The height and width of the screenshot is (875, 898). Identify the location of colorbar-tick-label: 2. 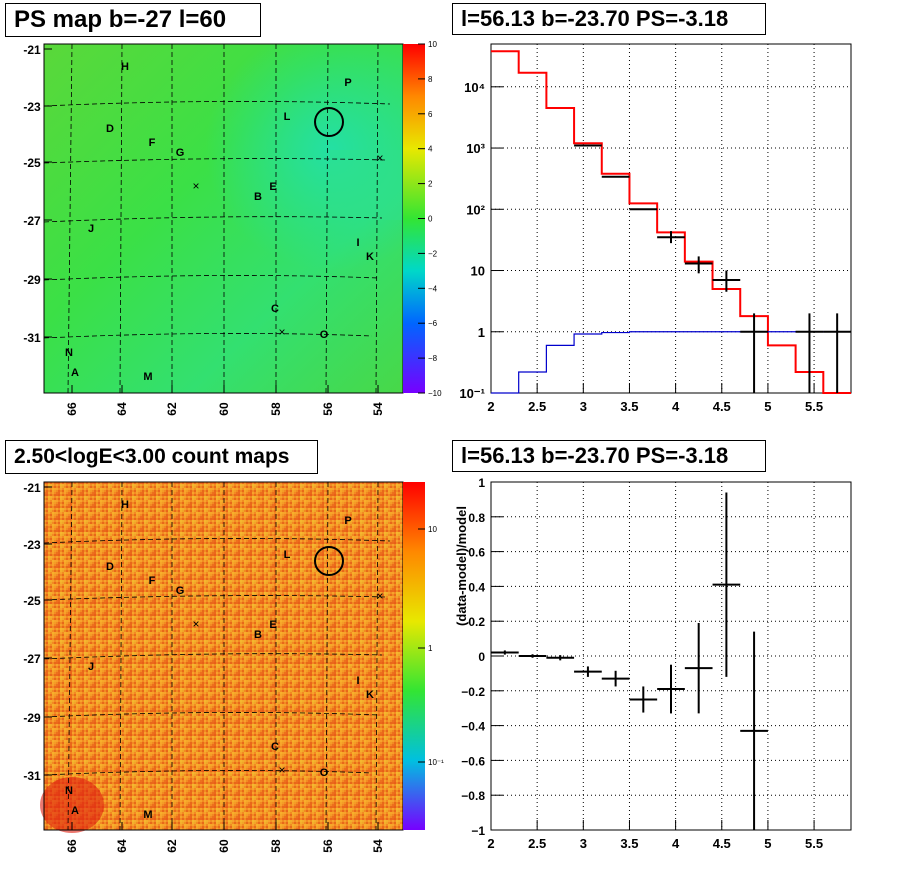
(430, 184).